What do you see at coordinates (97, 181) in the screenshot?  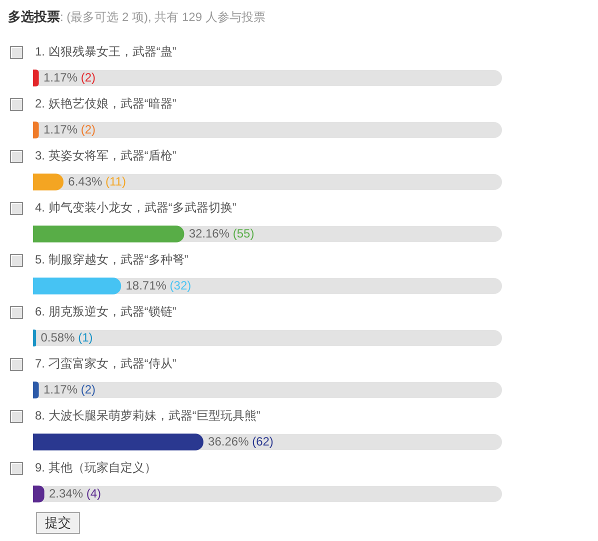 I see `data-label: 6.43% (11)` at bounding box center [97, 181].